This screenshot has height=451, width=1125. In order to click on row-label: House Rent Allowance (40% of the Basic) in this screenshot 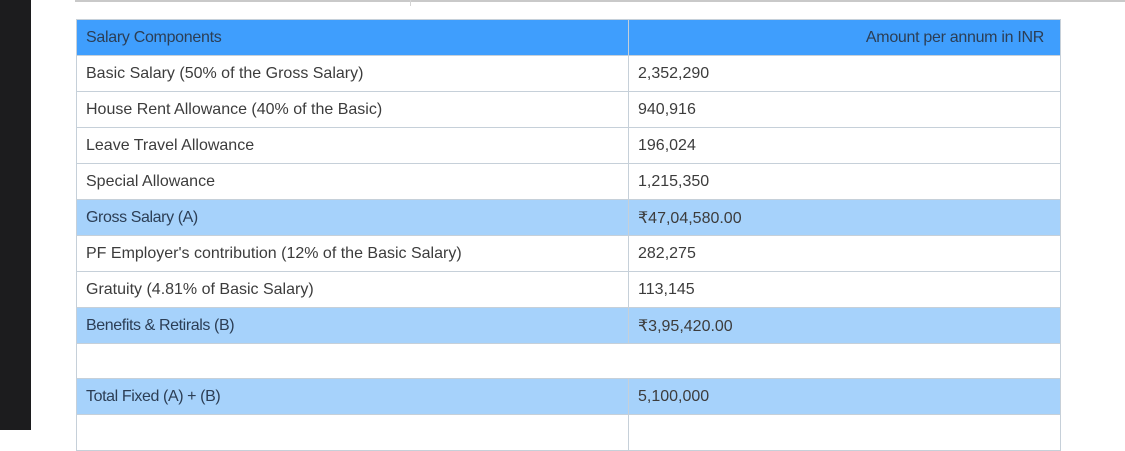, I will do `click(352, 109)`.